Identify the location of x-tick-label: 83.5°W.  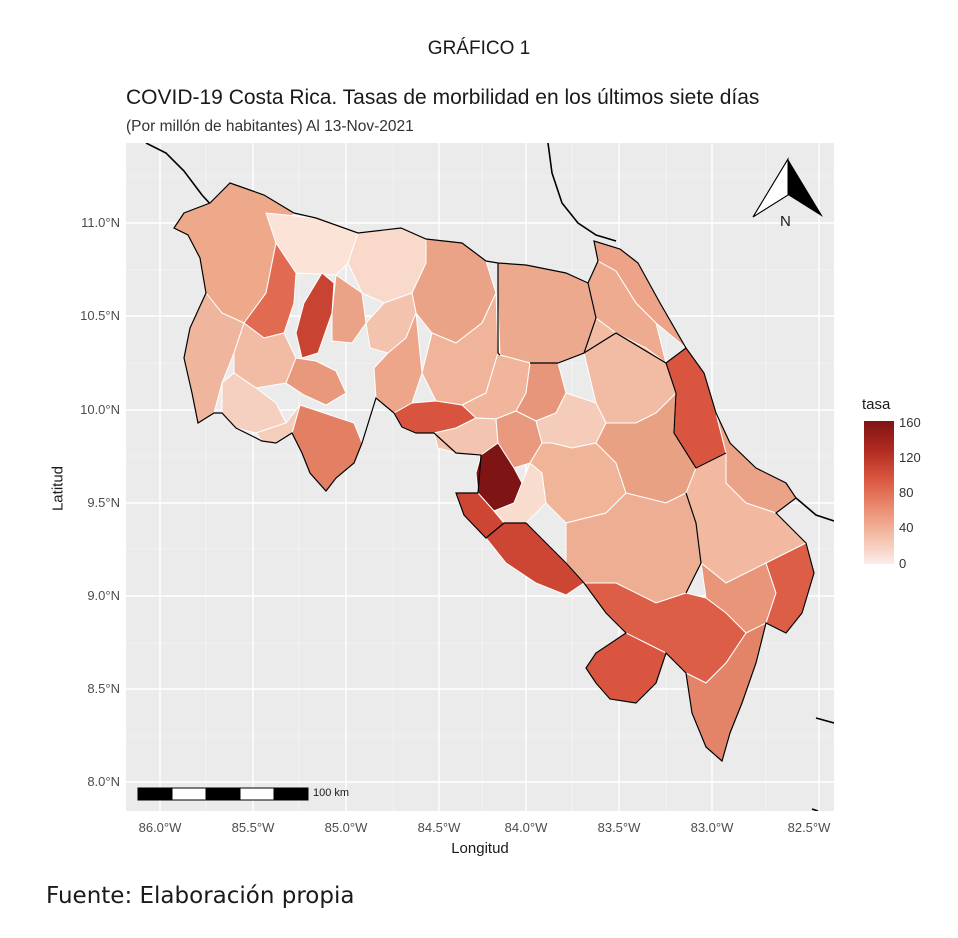
(619, 827).